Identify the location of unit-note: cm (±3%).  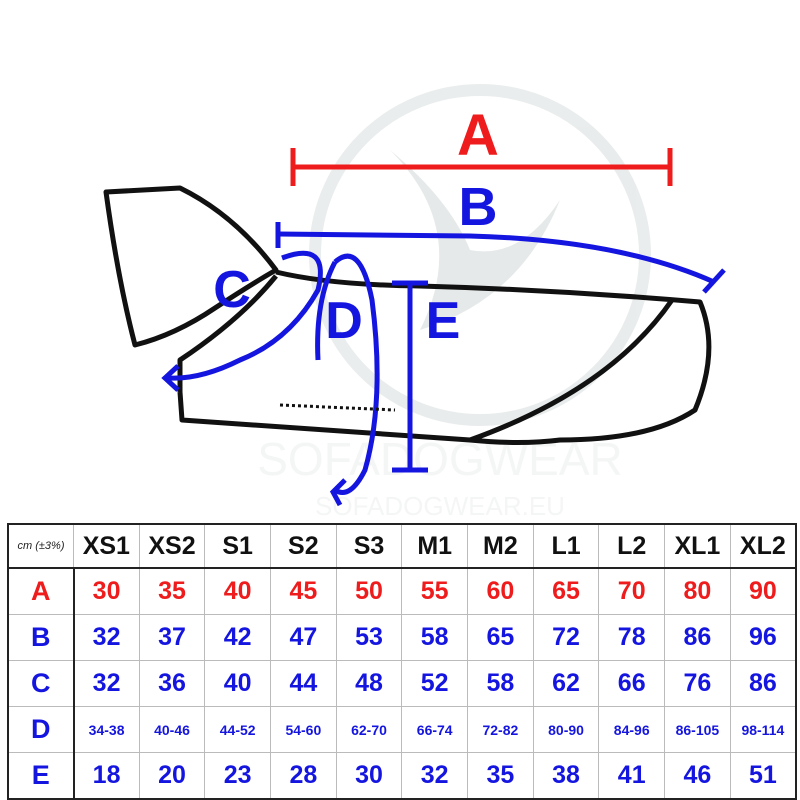
(40, 546).